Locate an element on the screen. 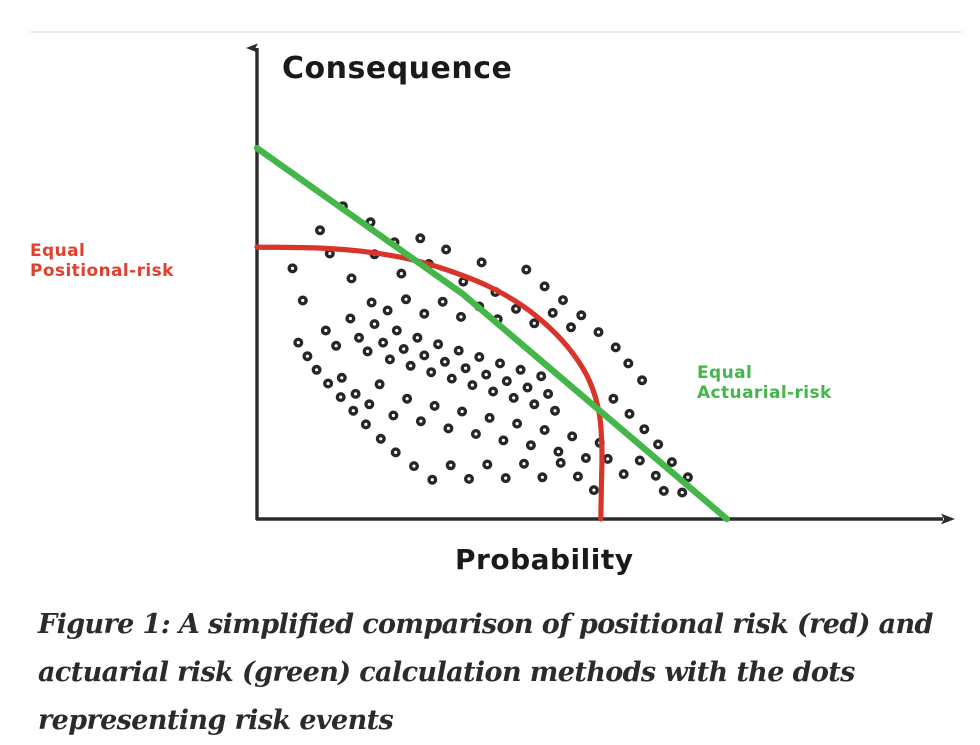 The image size is (980, 745). equal-positional-risk-curve is located at coordinates (429, 383).